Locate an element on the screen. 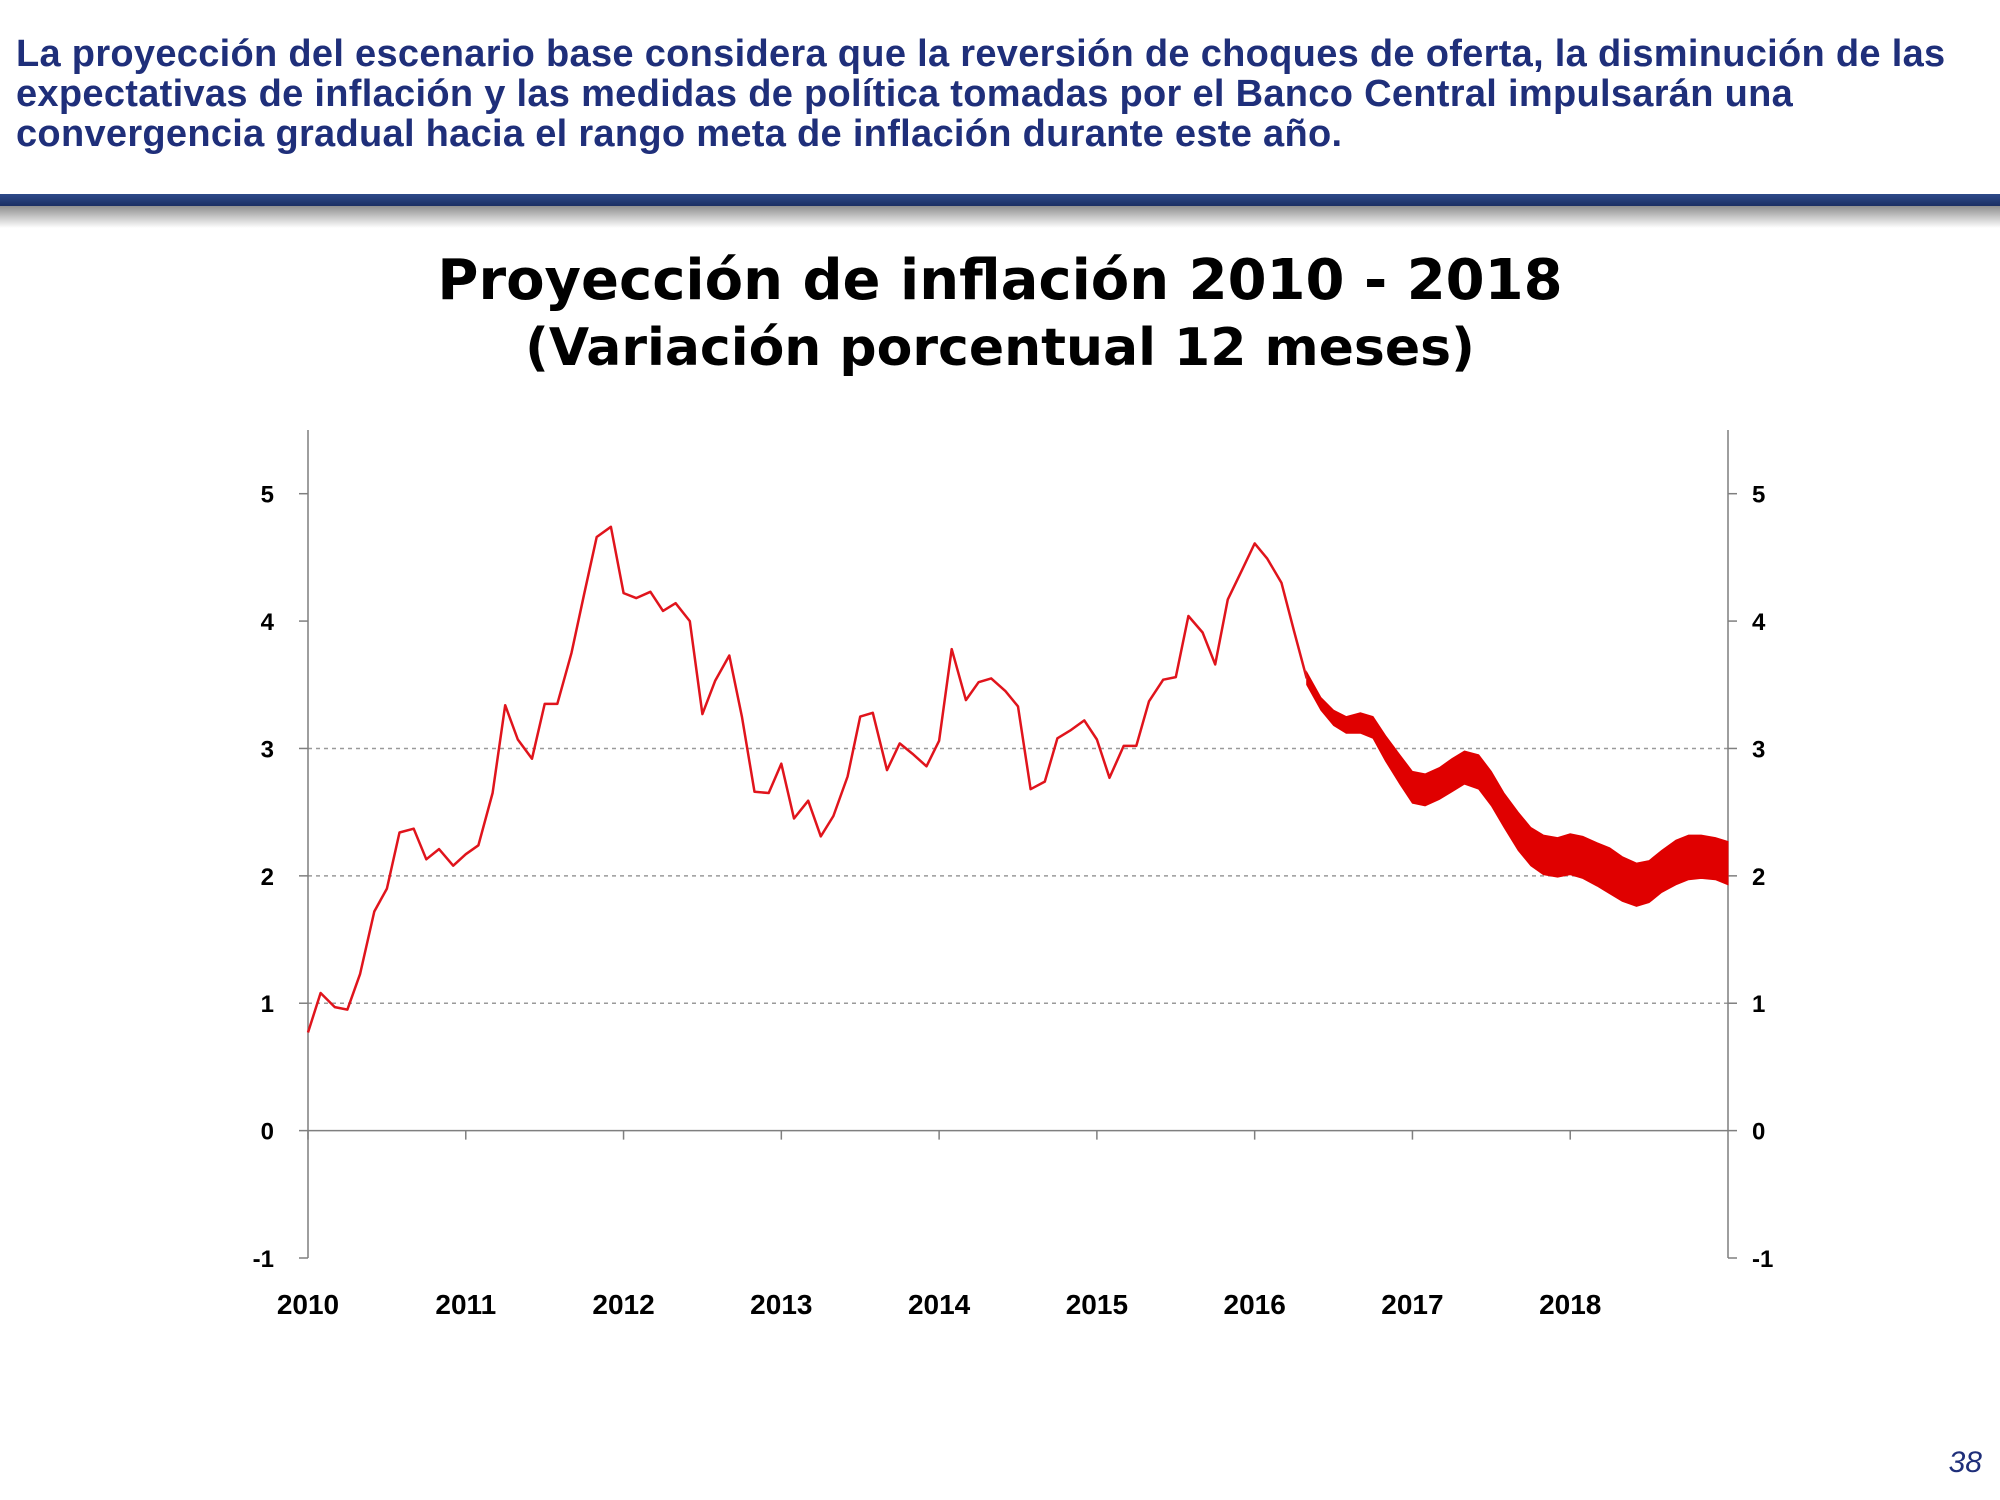 The height and width of the screenshot is (1500, 2000). x-tick-label: 2012 is located at coordinates (623, 1304).